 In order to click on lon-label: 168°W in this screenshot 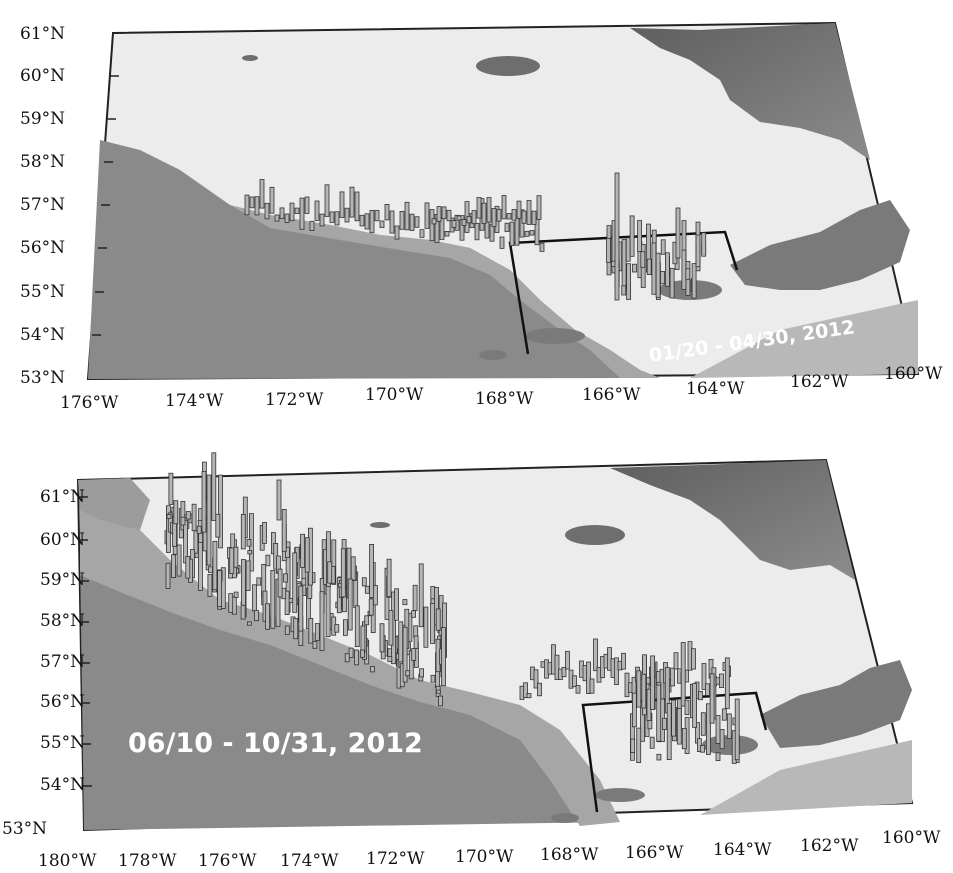, I will do `click(504, 399)`.